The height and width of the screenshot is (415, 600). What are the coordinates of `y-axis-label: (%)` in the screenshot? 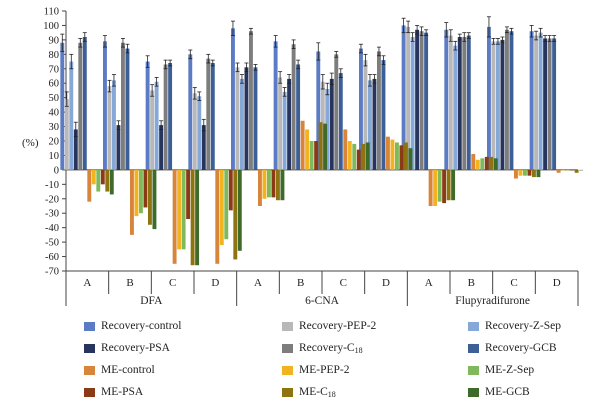 It's located at (30, 143).